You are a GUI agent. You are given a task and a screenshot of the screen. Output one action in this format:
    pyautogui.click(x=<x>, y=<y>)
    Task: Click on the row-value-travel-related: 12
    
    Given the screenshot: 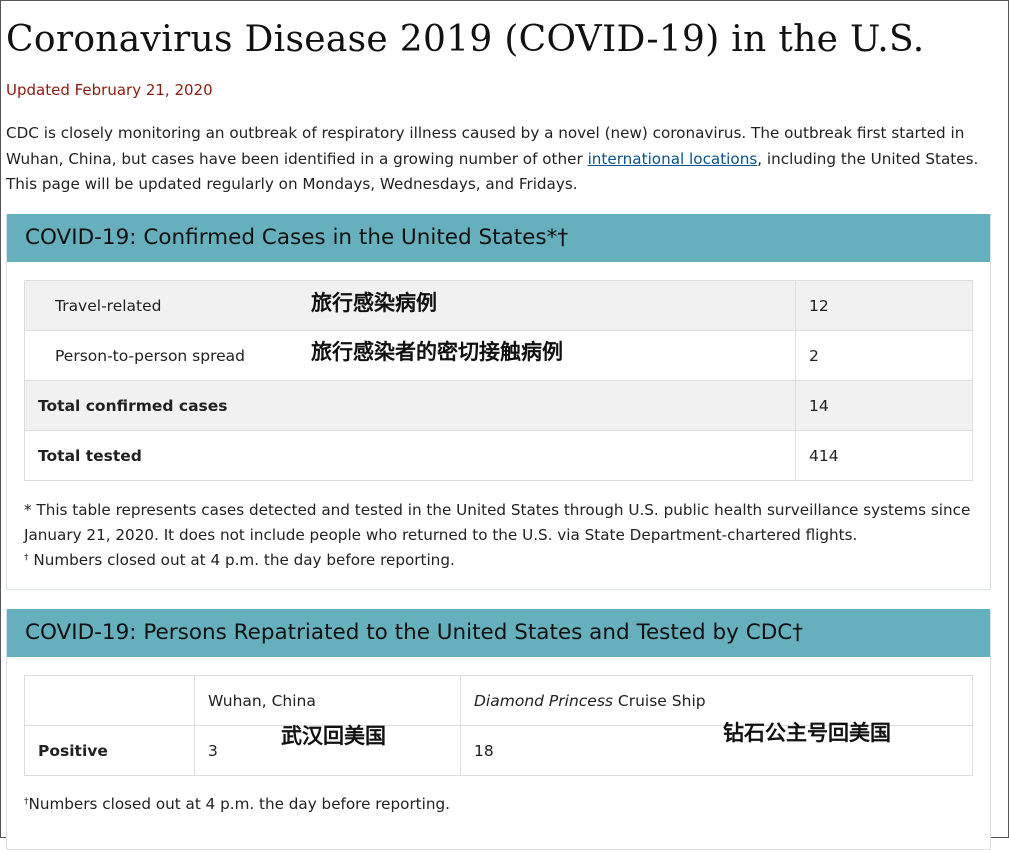 What is the action you would take?
    pyautogui.click(x=884, y=305)
    